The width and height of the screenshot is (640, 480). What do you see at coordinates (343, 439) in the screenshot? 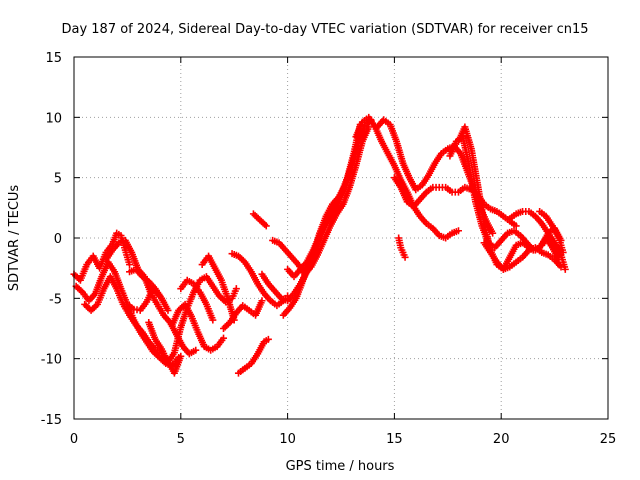
I see `x-tick-labels: 0 5 10 15 20 25` at bounding box center [343, 439].